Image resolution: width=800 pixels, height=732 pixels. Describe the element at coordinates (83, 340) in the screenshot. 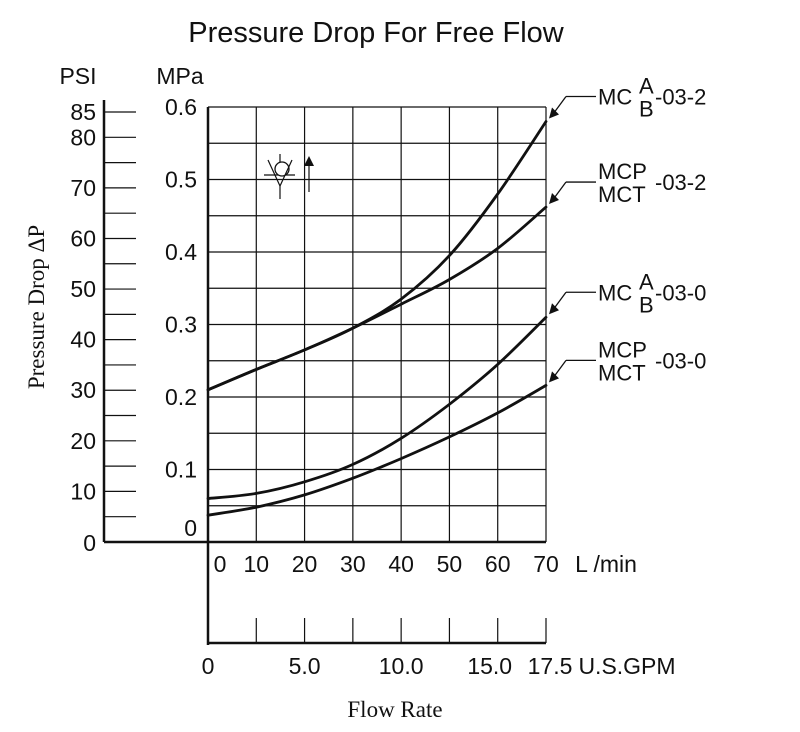

I see `psi-tick-label: 40` at that location.